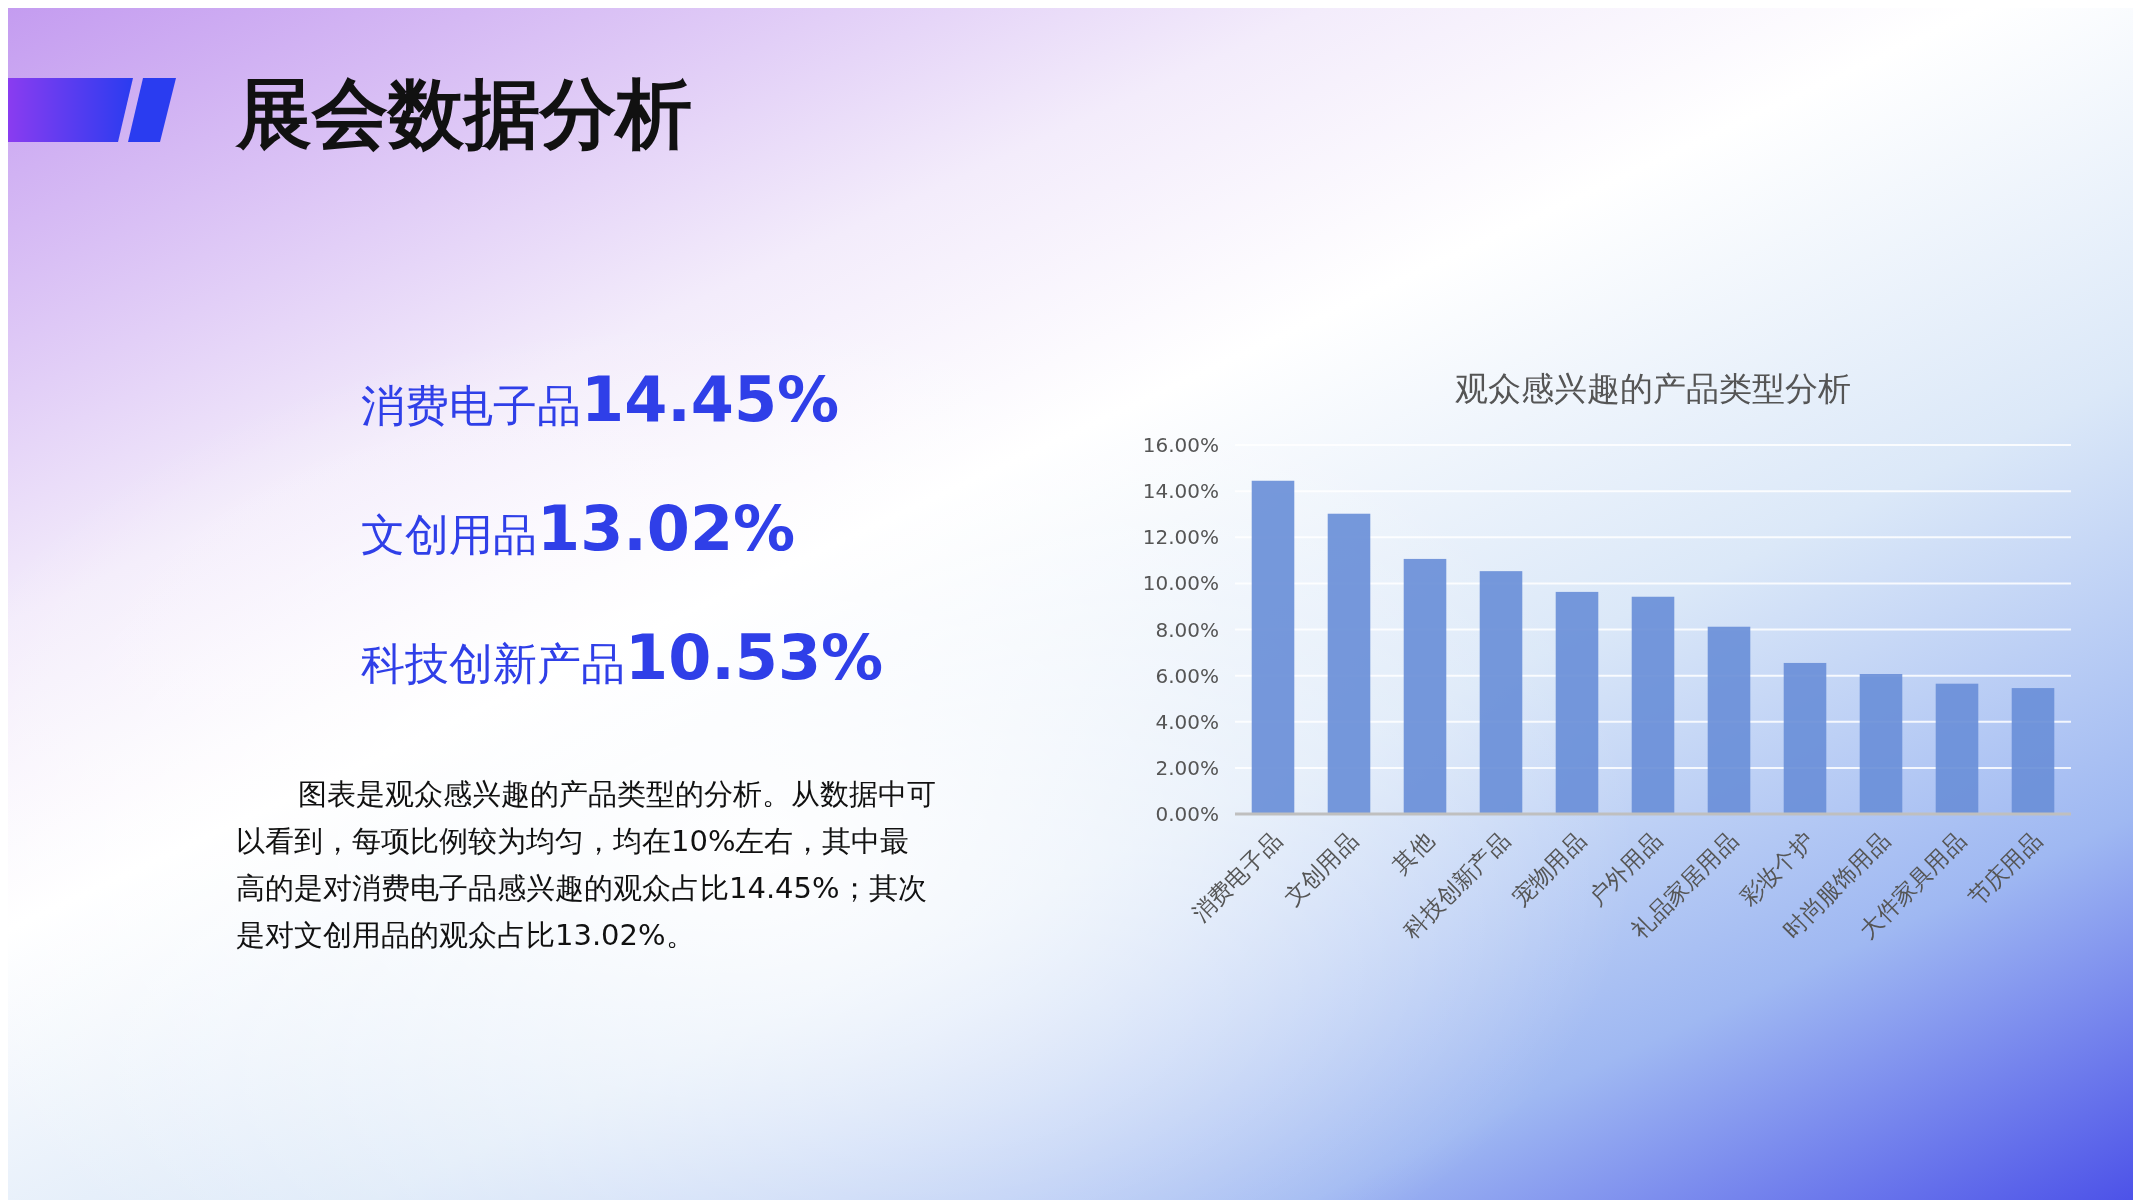  I want to click on y-tick-label: 4.00%, so click(1187, 721).